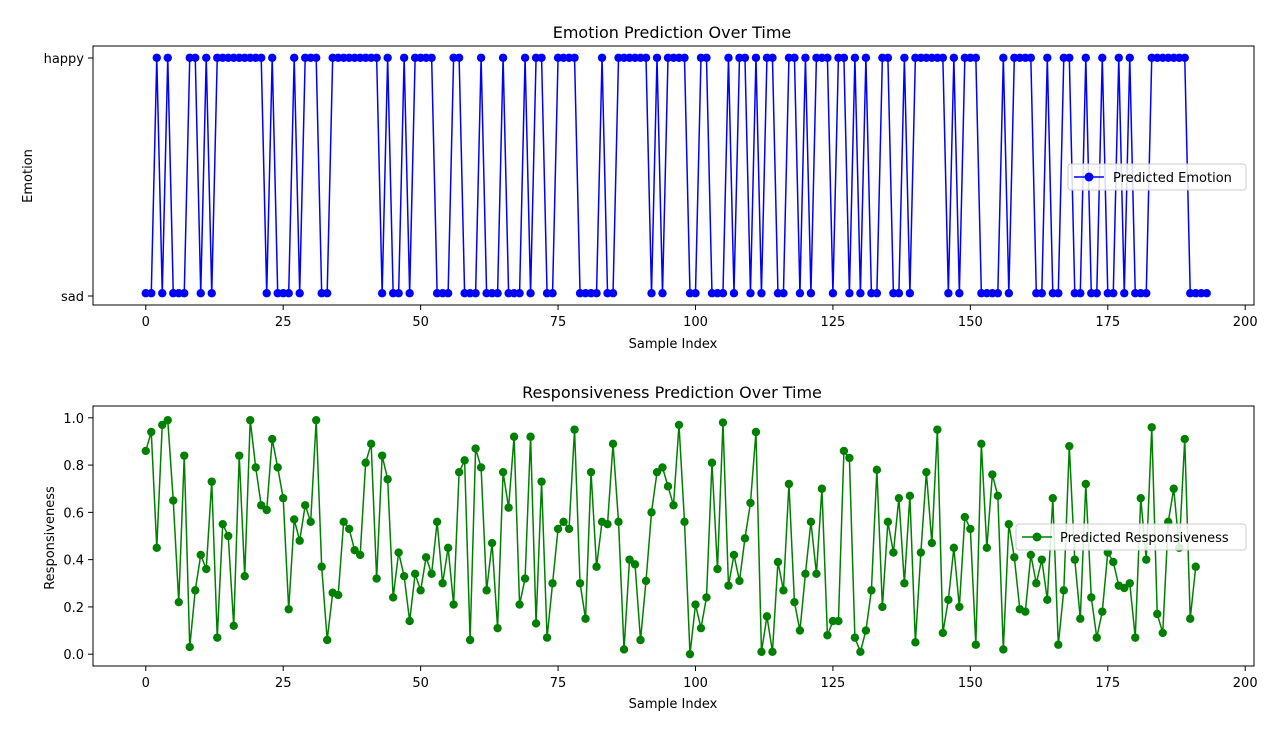 The width and height of the screenshot is (1280, 740). I want to click on emotion-legend-marker, so click(1089, 177).